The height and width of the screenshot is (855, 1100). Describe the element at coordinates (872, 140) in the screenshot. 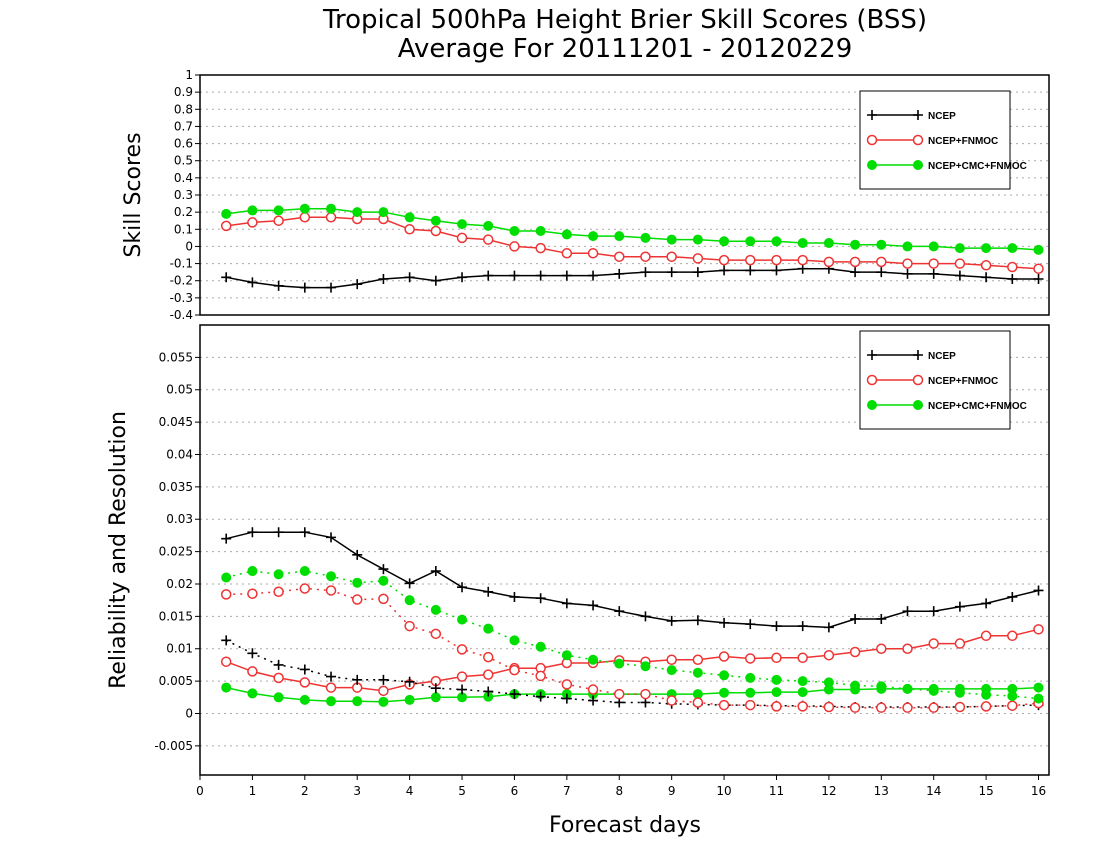

I see `top-legend-marker` at that location.